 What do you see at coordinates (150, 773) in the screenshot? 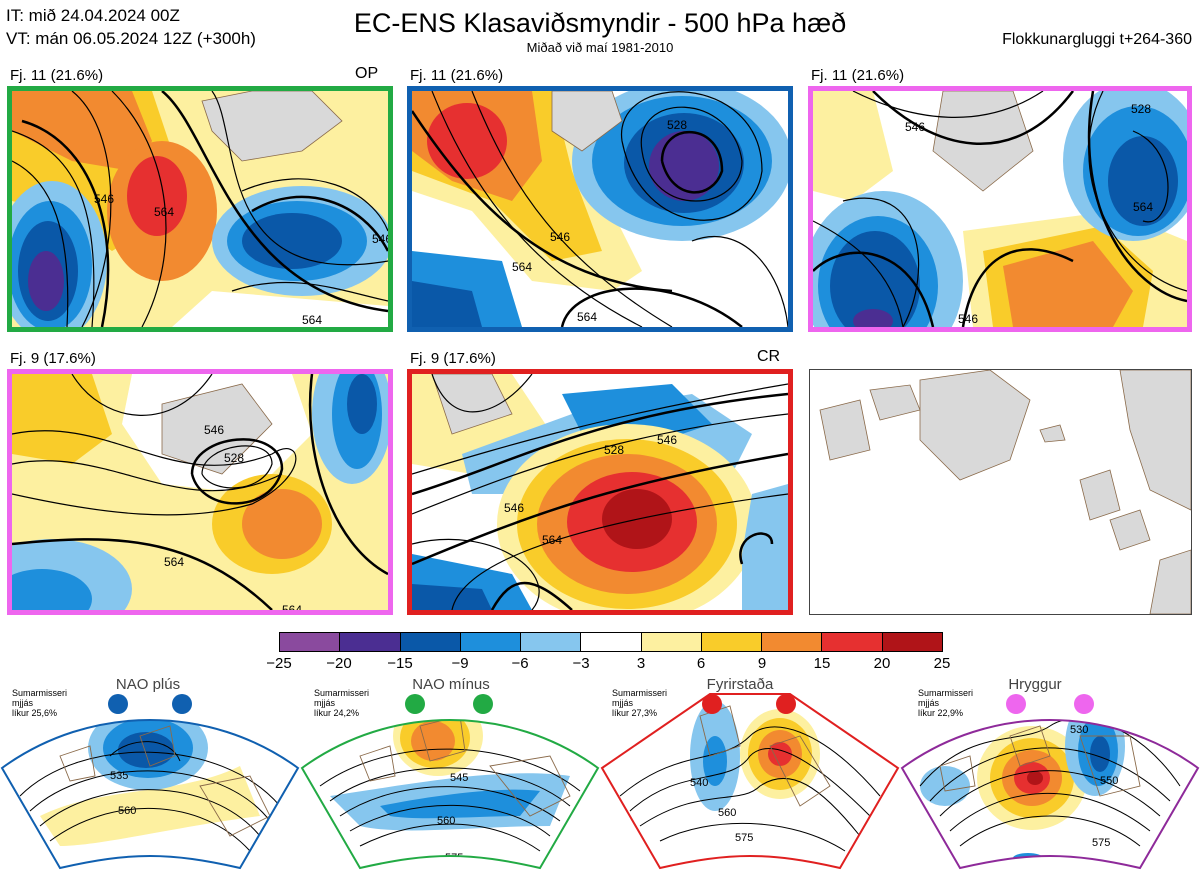
I see `regime-nao-plus: 535 560` at bounding box center [150, 773].